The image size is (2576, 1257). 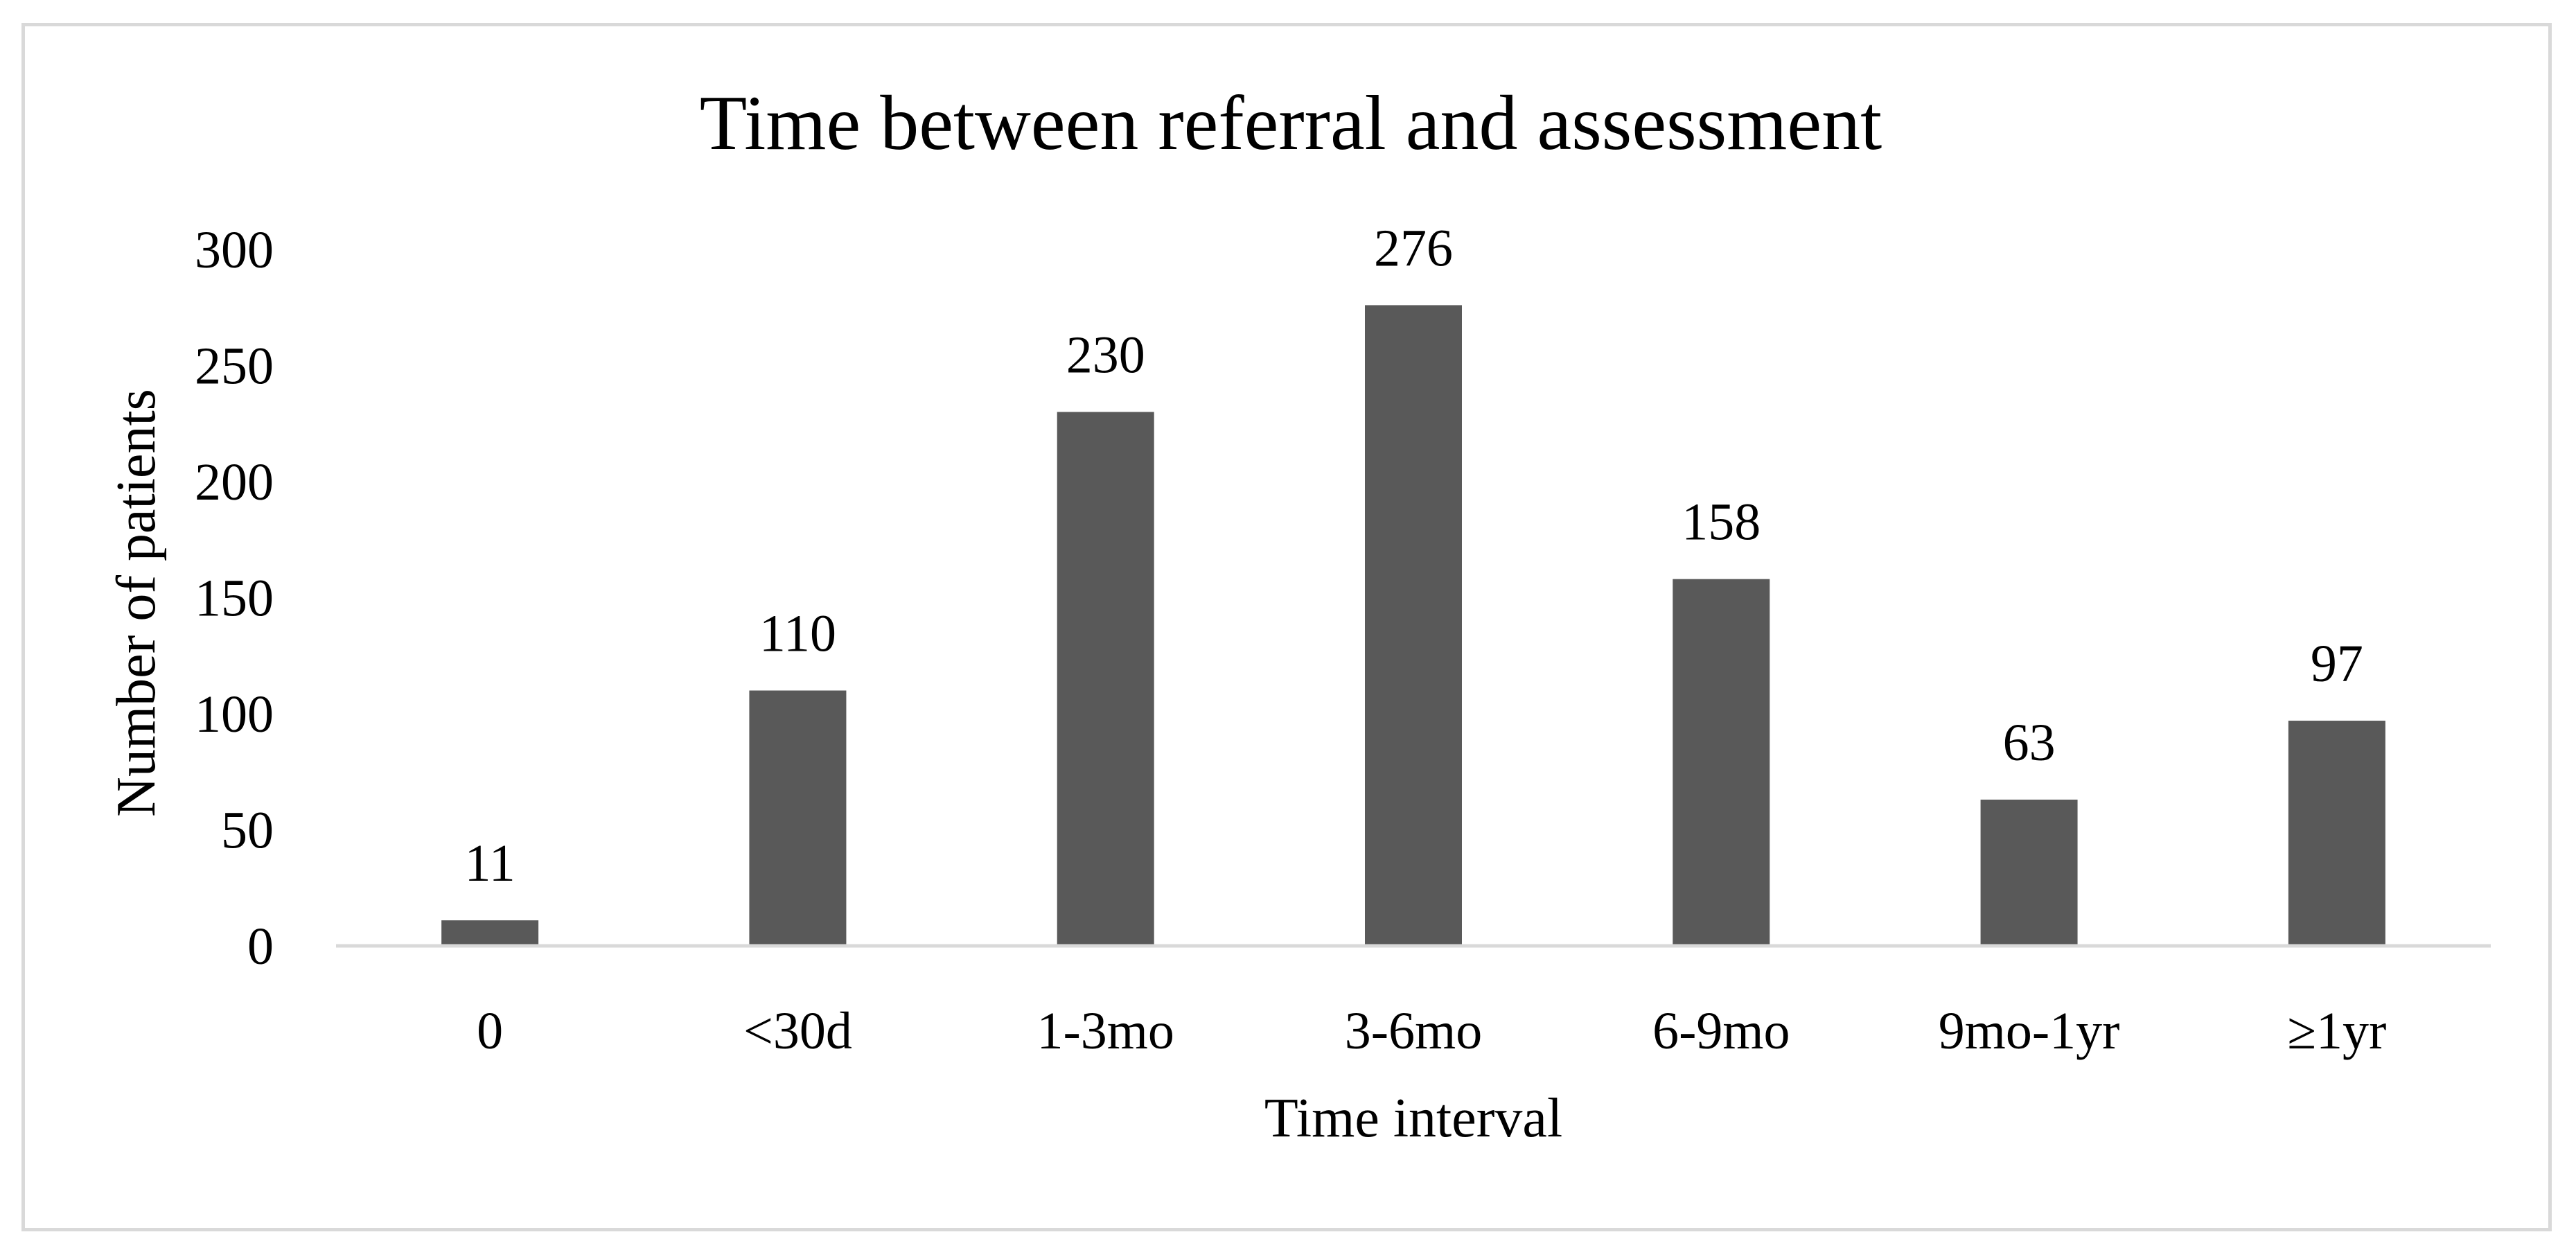 What do you see at coordinates (1721, 1031) in the screenshot?
I see `x-tick-label: 6-9mo` at bounding box center [1721, 1031].